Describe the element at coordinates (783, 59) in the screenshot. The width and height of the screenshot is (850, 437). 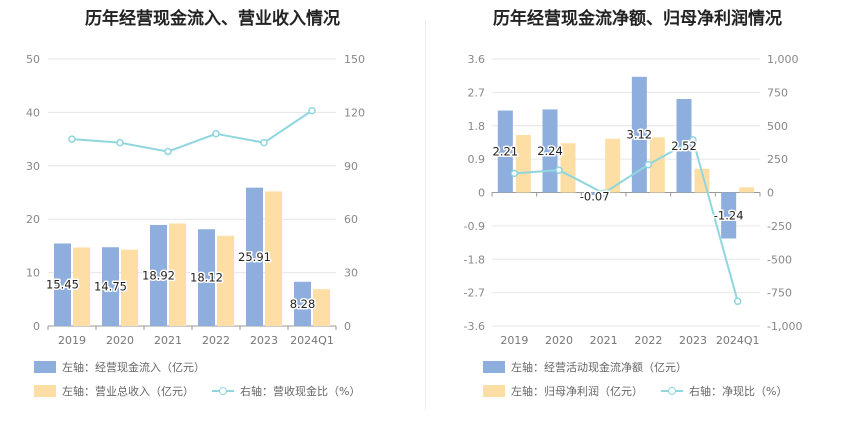
I see `y-right-tick-label: 1,000` at that location.